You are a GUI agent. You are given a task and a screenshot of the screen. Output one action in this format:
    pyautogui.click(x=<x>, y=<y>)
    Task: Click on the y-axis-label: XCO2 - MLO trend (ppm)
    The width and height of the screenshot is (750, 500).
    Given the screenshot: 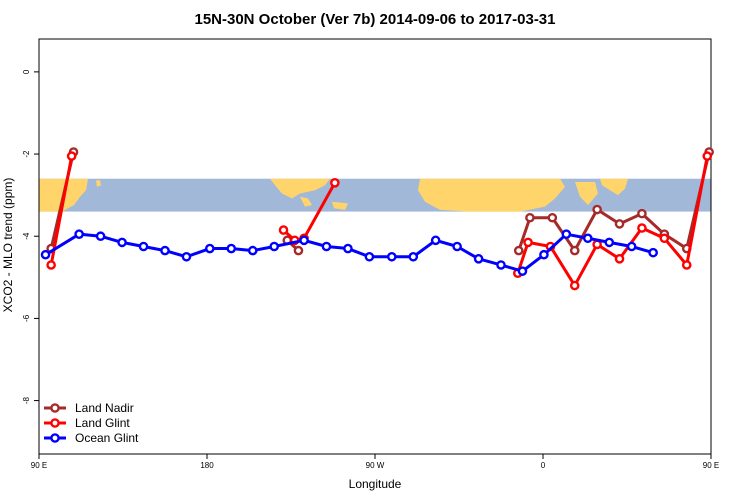 What is the action you would take?
    pyautogui.click(x=8, y=245)
    